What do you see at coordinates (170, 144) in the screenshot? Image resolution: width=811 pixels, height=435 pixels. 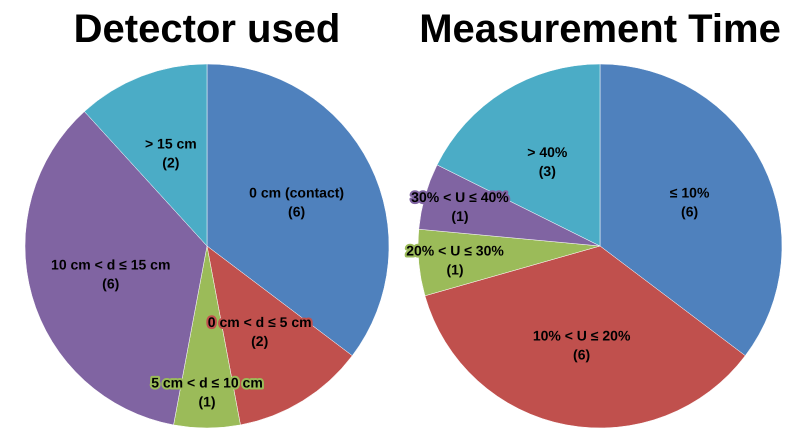 I see `slice-label: > 15 cm` at bounding box center [170, 144].